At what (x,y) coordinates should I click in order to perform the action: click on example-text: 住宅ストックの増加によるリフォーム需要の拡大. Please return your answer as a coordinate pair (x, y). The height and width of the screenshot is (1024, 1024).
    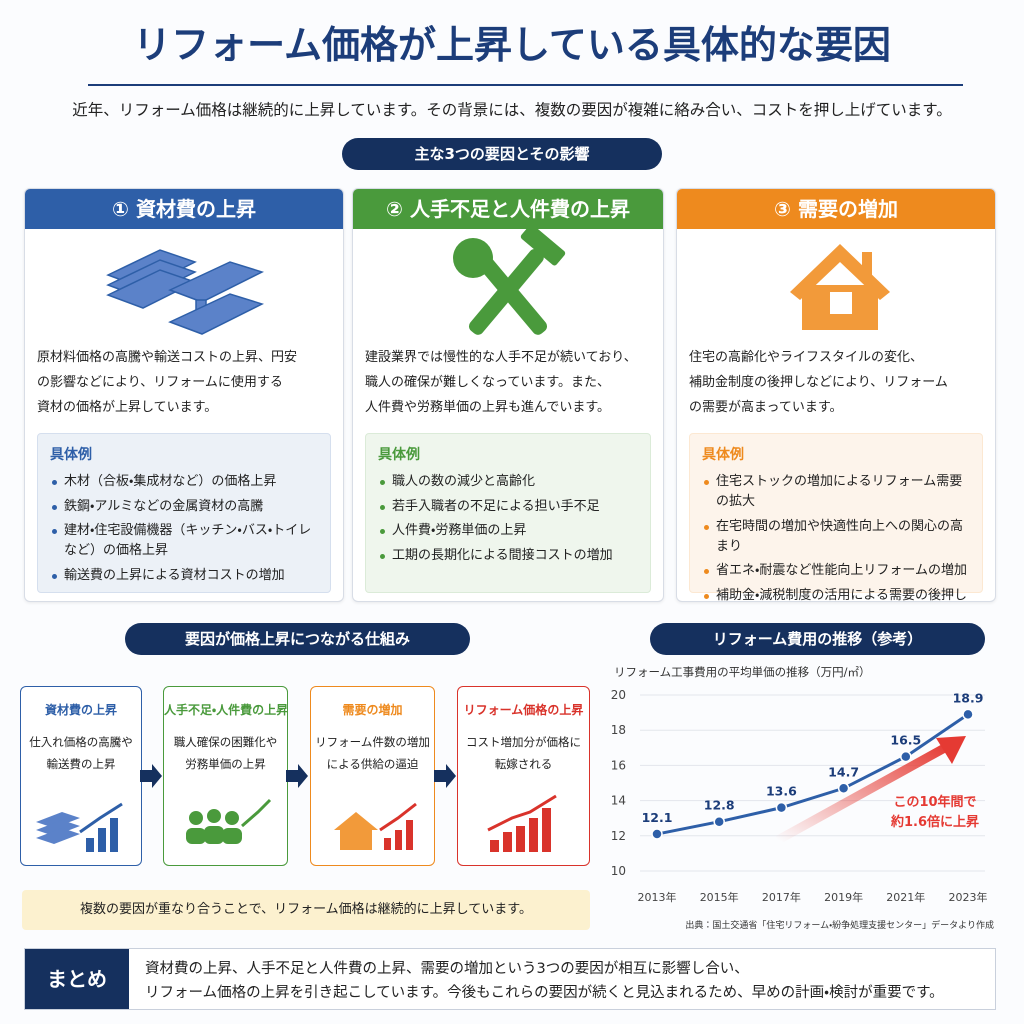
    Looking at the image, I should click on (839, 491).